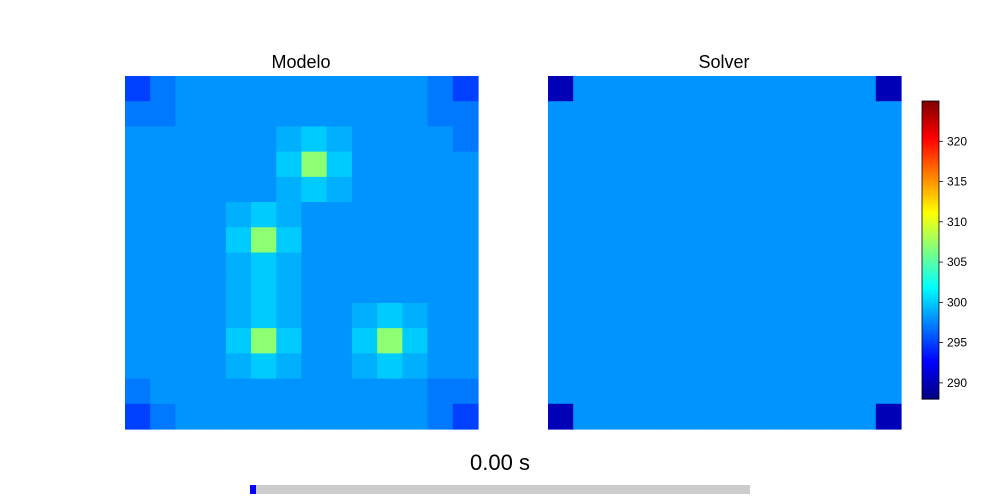 This screenshot has width=1000, height=500. I want to click on time-slider-fill, so click(253, 489).